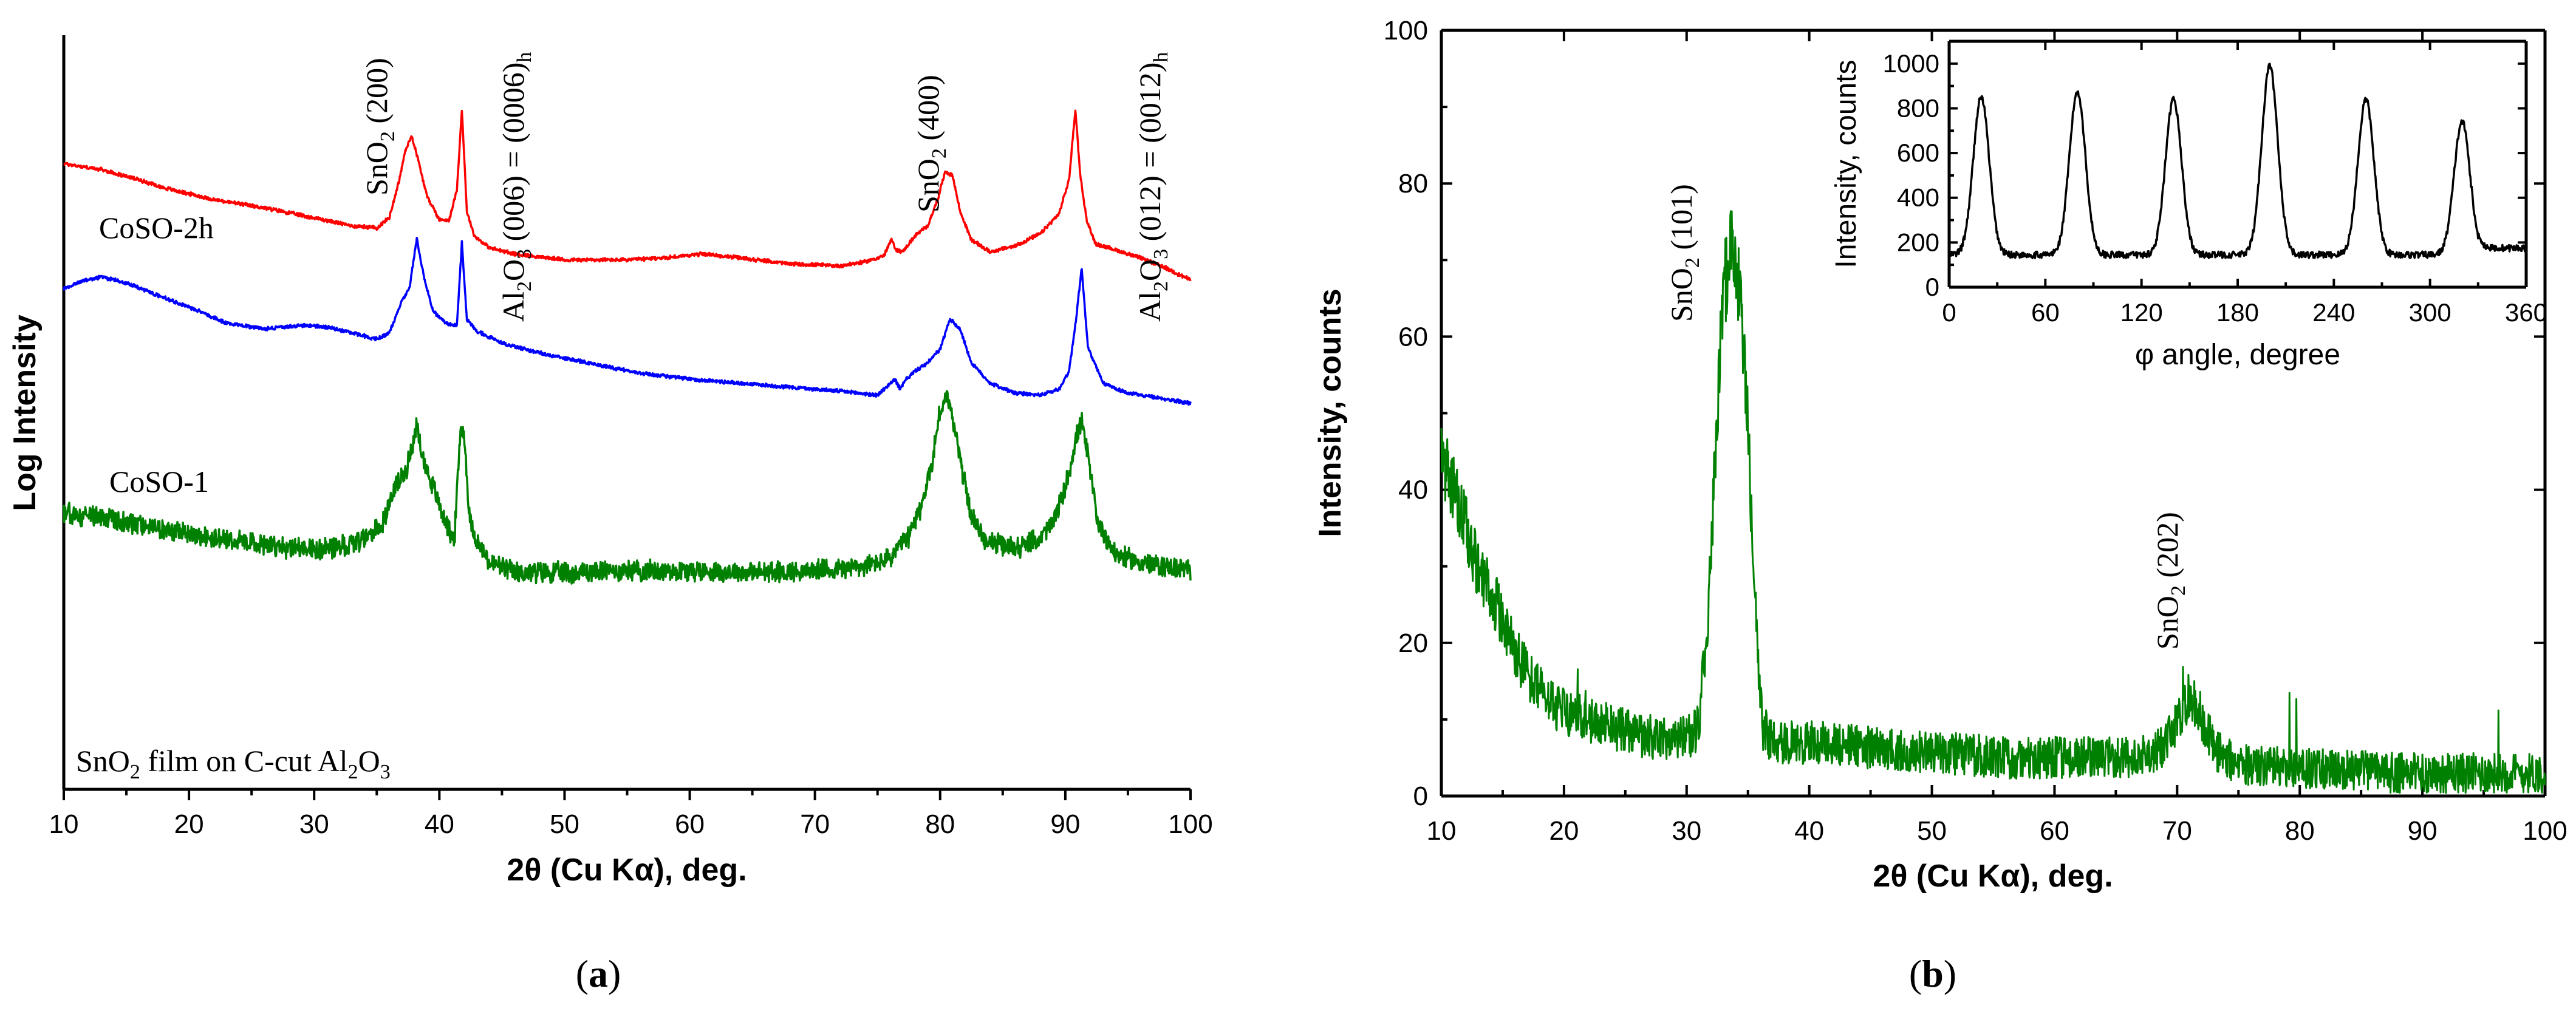 This screenshot has width=2576, height=1014. What do you see at coordinates (1993, 876) in the screenshot?
I see `x-axis-label-b: 2θ (Cu Kα), deg.` at bounding box center [1993, 876].